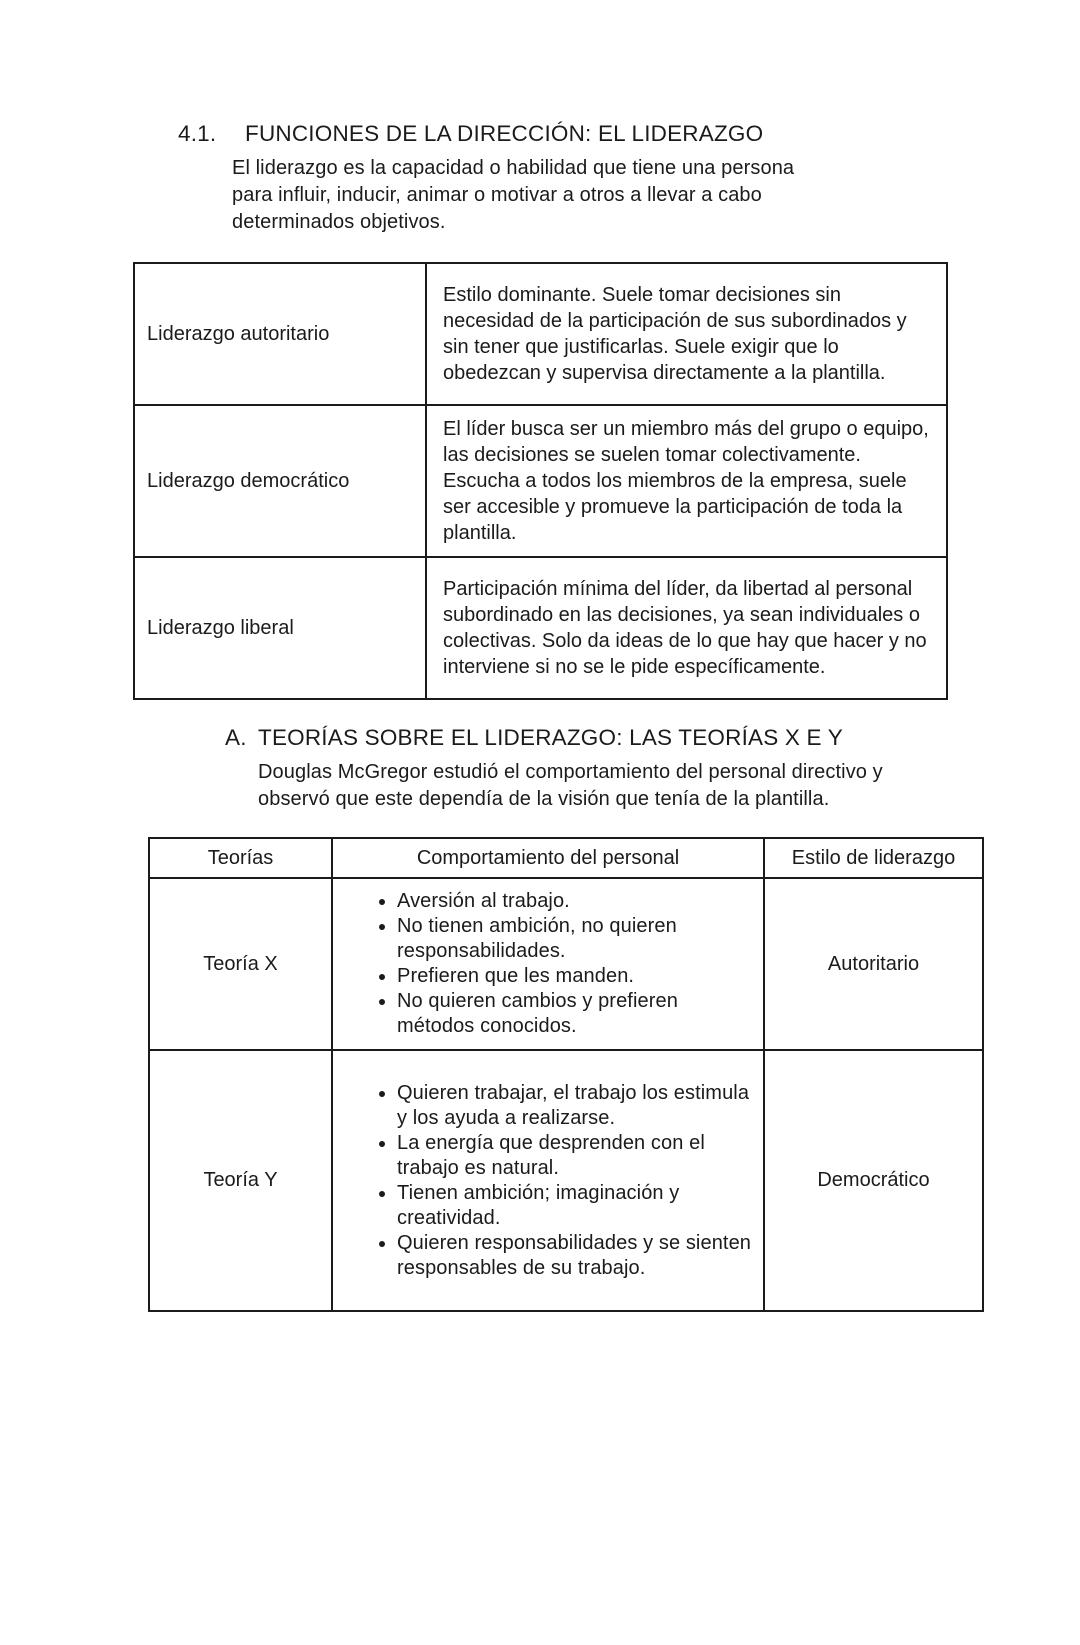  What do you see at coordinates (236, 737) in the screenshot?
I see `subsection-letter: A.` at bounding box center [236, 737].